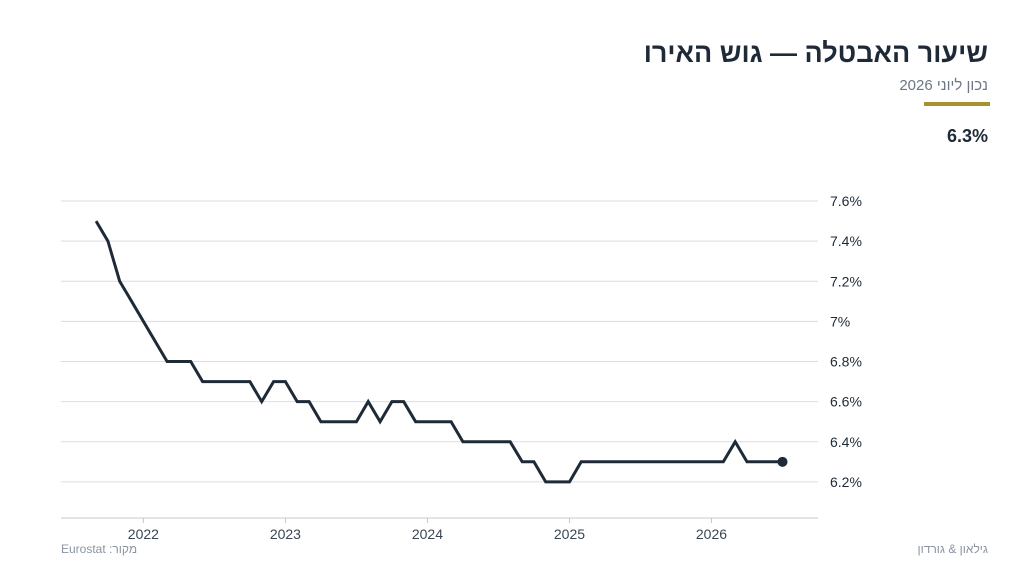  Describe the element at coordinates (846, 201) in the screenshot. I see `y-tick-label: 7.6%` at that location.